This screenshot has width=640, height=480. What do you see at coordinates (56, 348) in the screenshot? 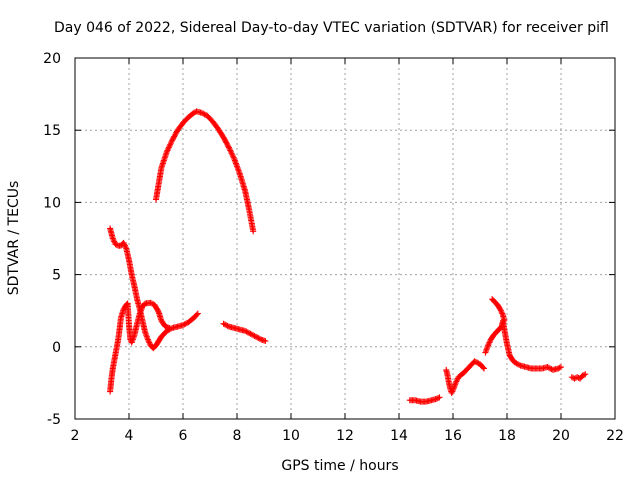
I see `y-tick-label: 0` at bounding box center [56, 348].